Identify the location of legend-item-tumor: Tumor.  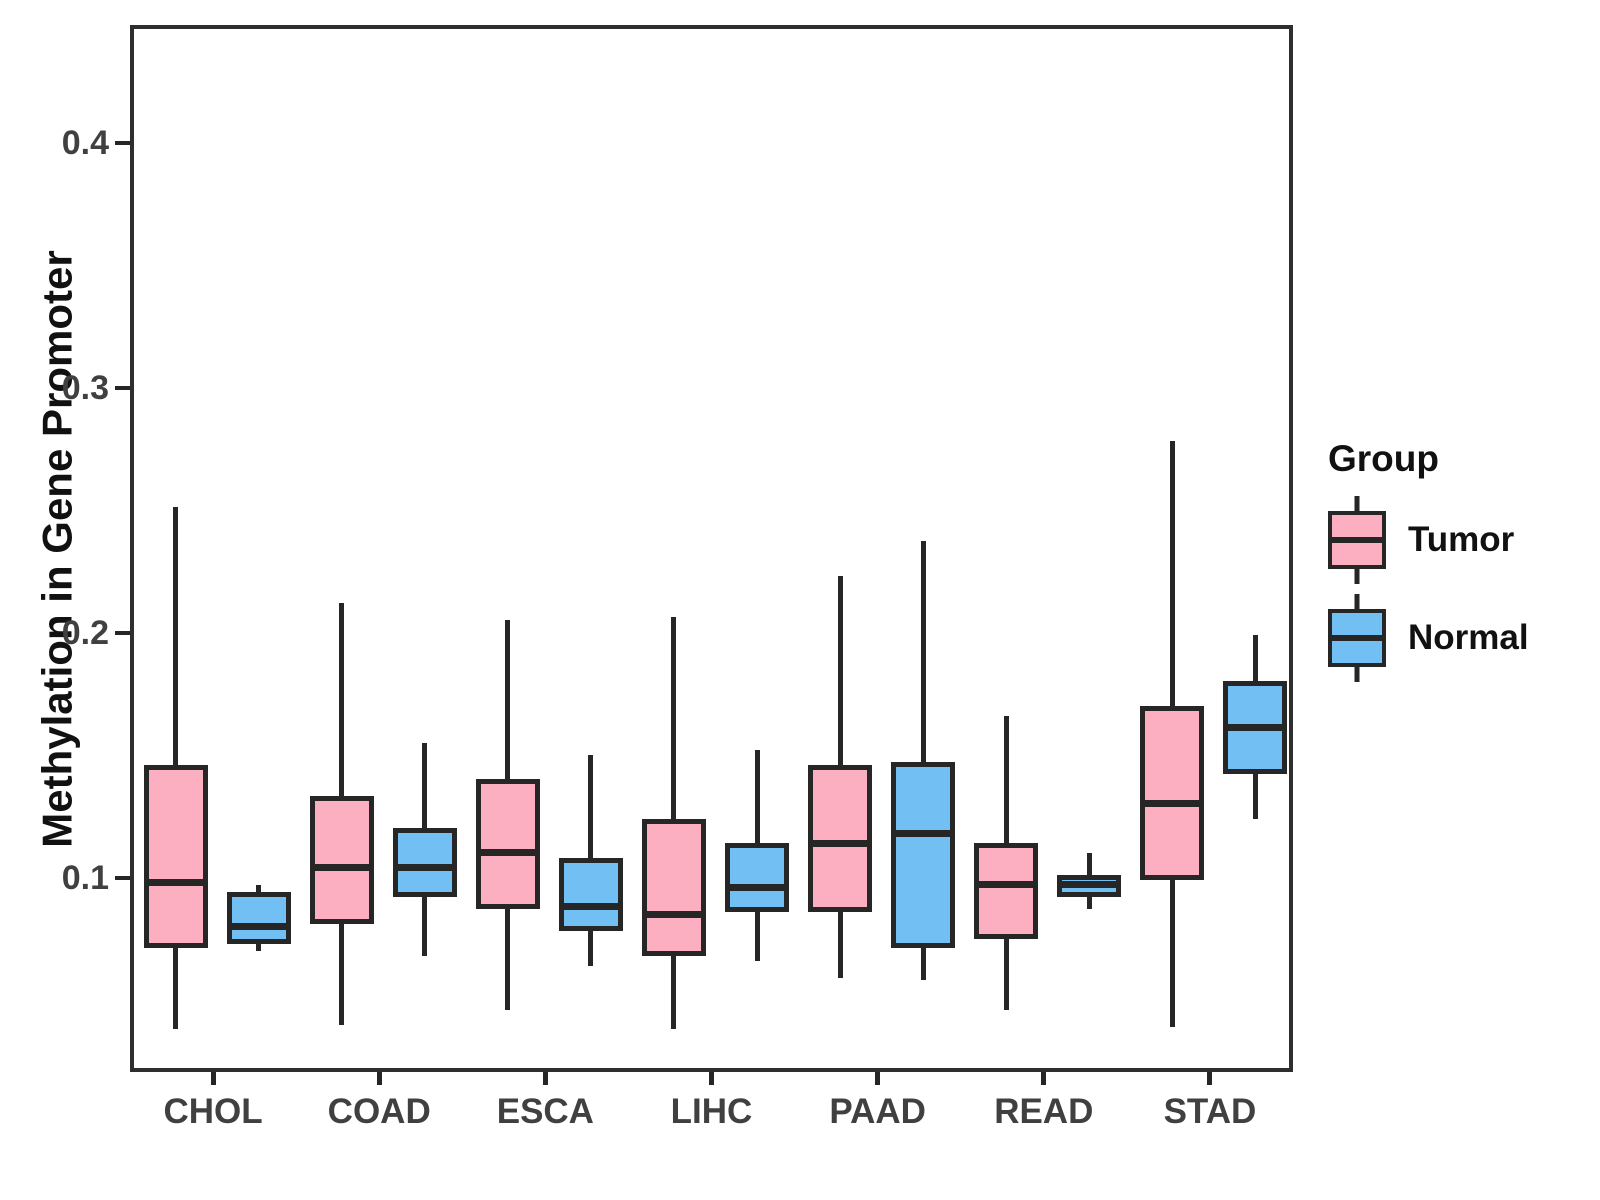
(1428, 540).